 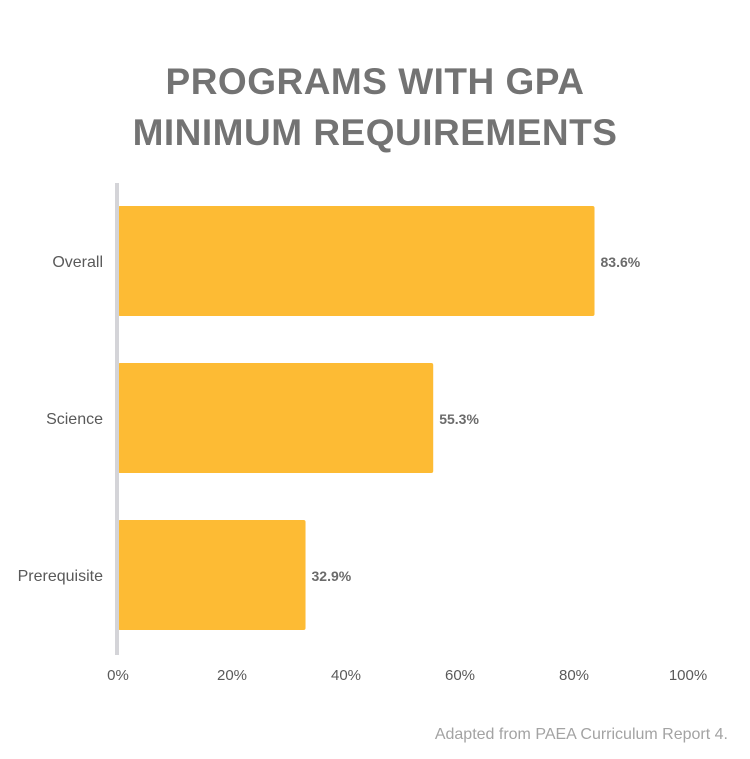 I want to click on y-axis-line, so click(x=117, y=419).